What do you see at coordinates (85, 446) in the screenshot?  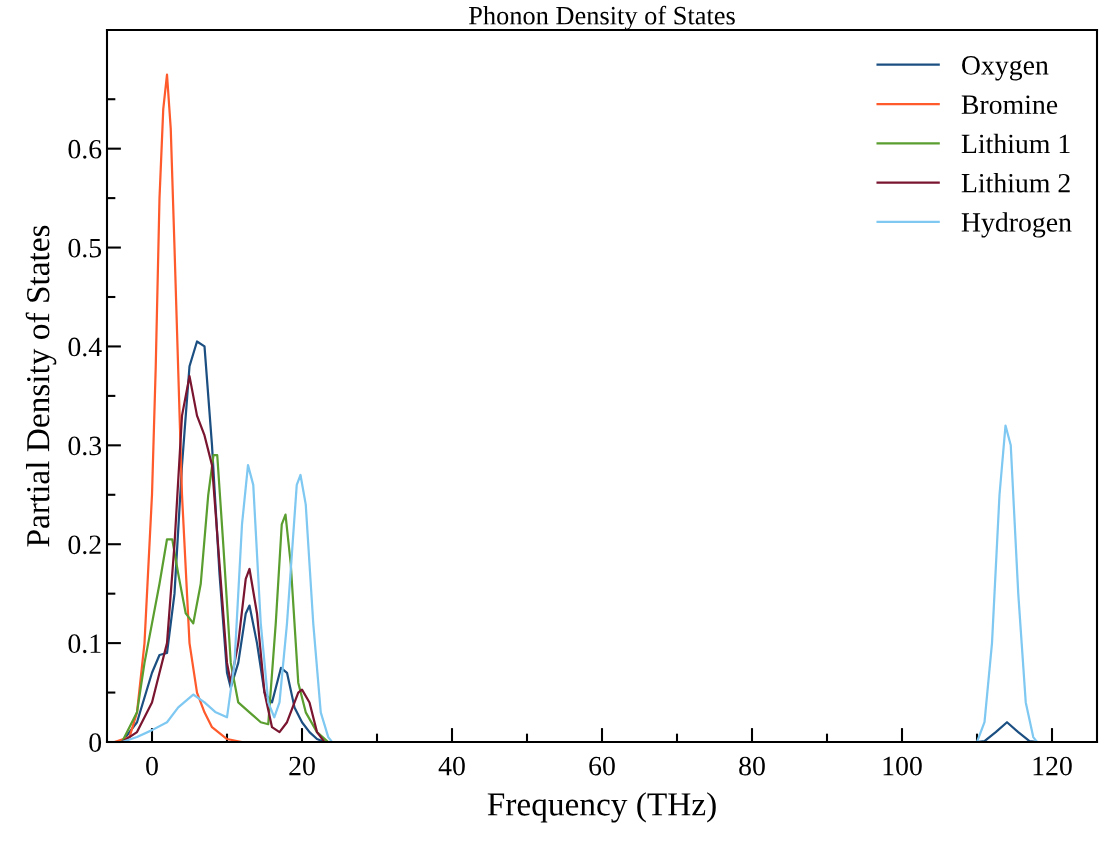 I see `y-tick-label: 0.3` at bounding box center [85, 446].